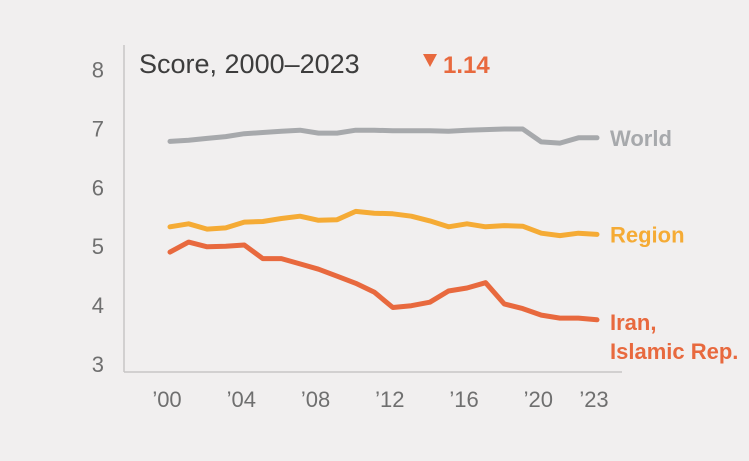  I want to click on x-tick-label: ’20, so click(538, 399).